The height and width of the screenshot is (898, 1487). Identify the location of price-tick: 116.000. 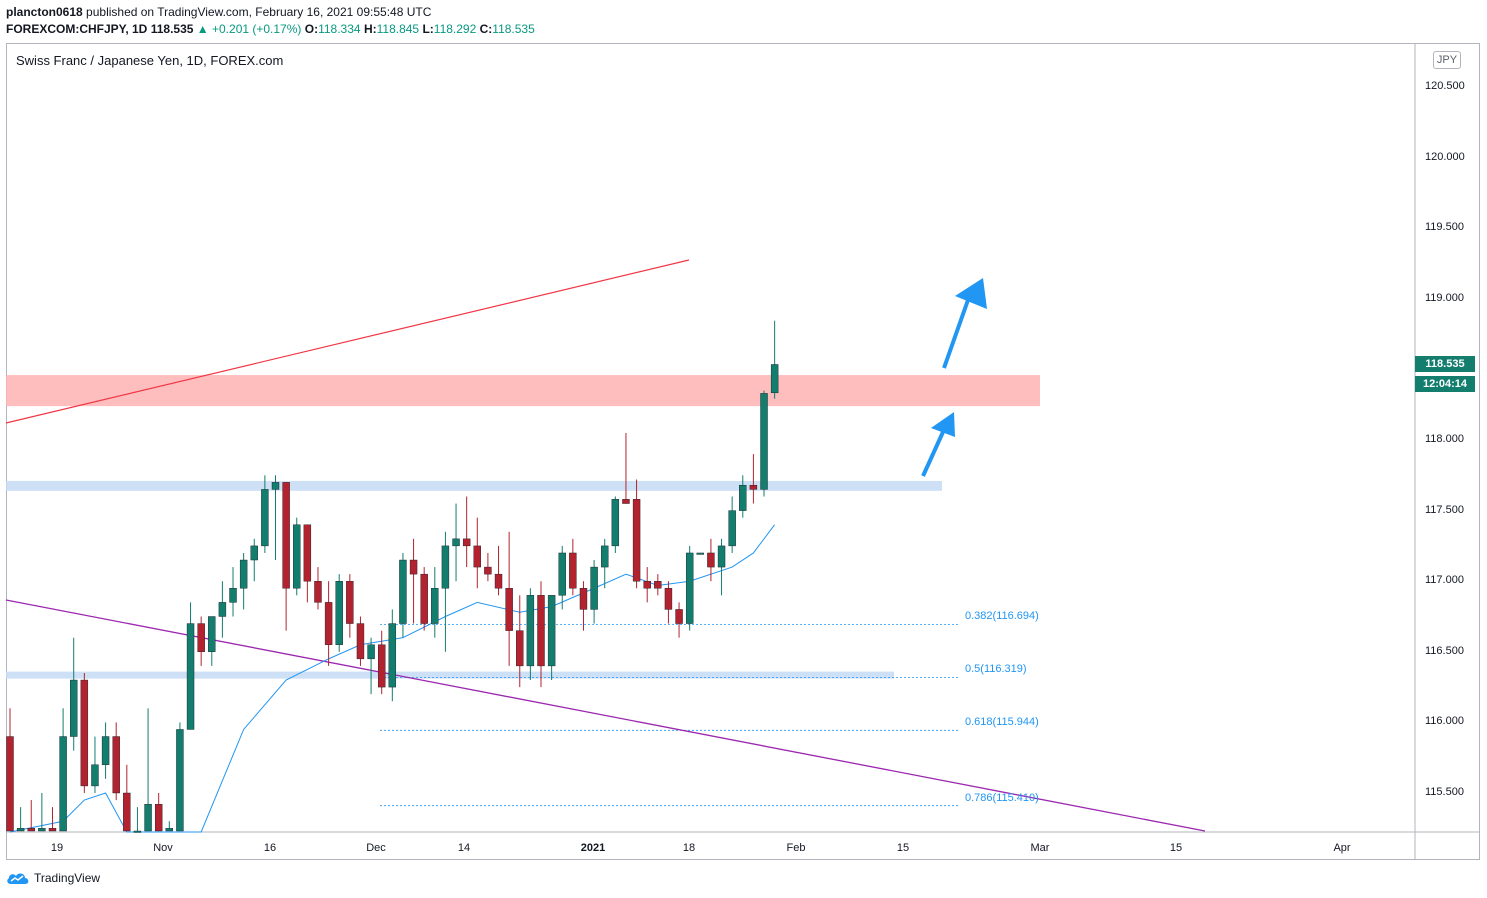
(1444, 721).